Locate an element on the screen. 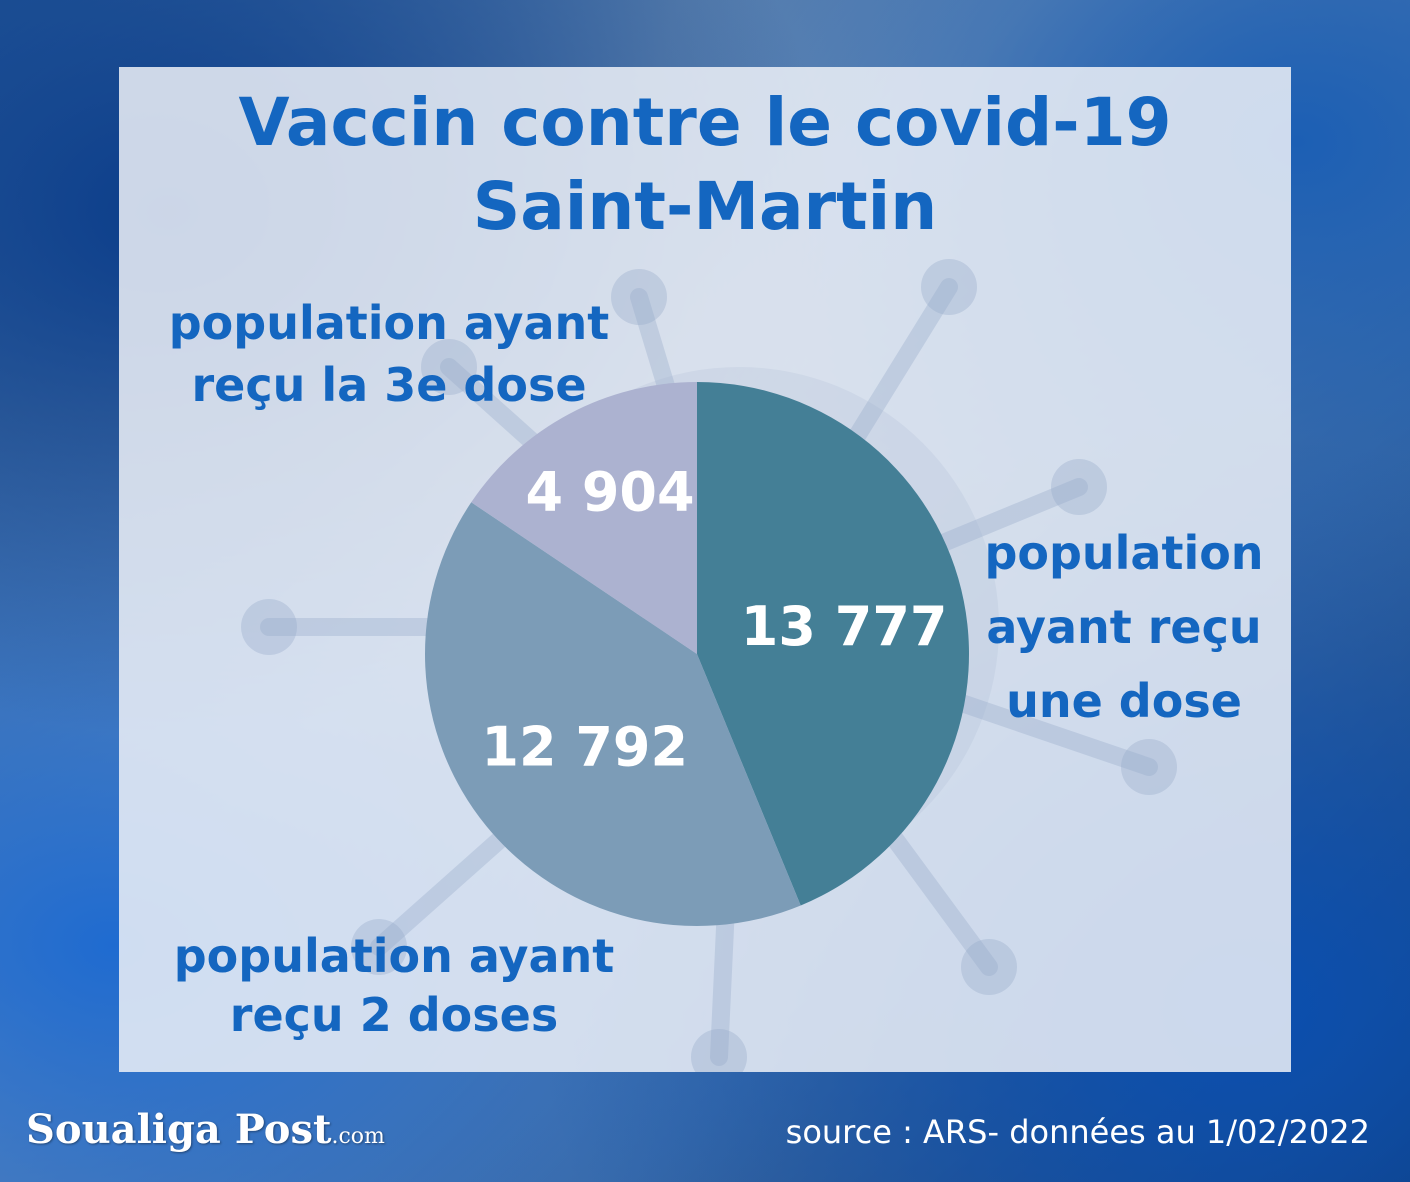 This screenshot has width=1410, height=1182. label-two-doses-line2: reçu 2 doses is located at coordinates (394, 1015).